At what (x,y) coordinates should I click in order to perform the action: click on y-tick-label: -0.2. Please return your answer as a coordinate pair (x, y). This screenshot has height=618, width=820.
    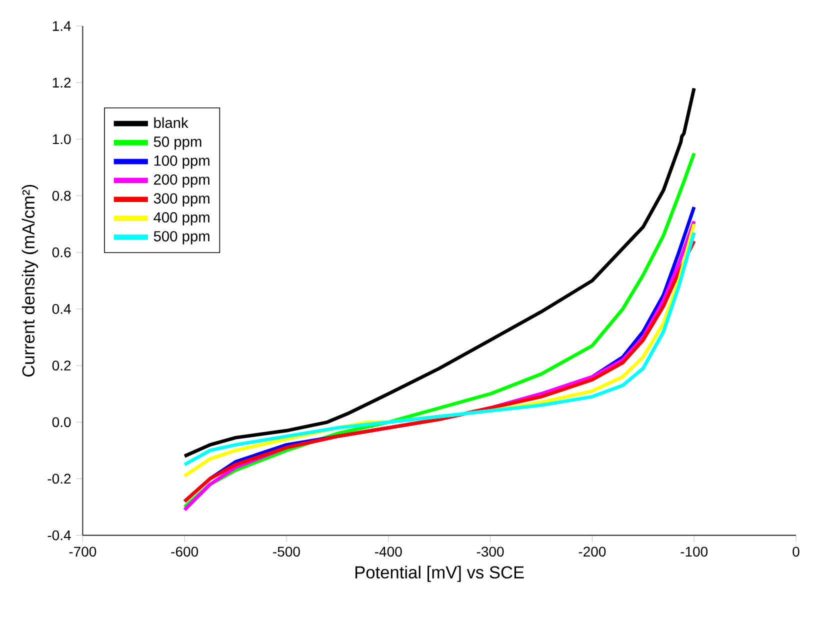
    Looking at the image, I should click on (59, 479).